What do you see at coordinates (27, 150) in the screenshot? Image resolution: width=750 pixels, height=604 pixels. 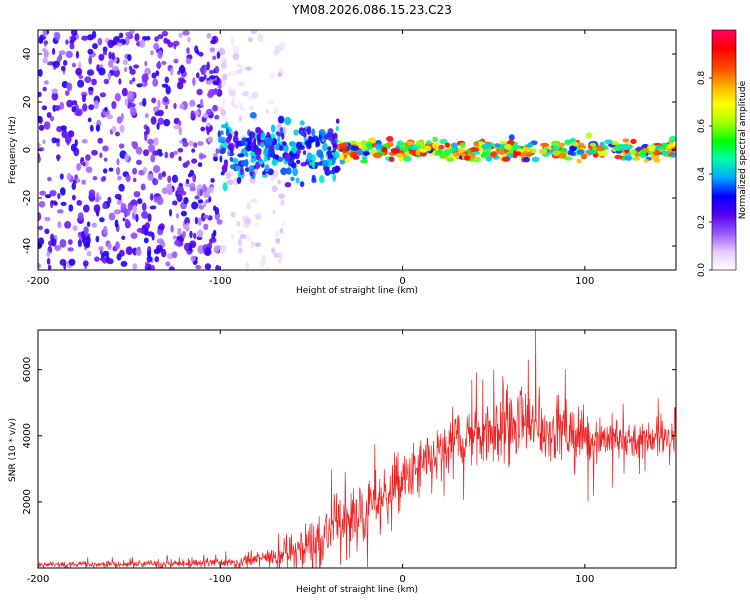 I see `y-tick-label: 0` at bounding box center [27, 150].